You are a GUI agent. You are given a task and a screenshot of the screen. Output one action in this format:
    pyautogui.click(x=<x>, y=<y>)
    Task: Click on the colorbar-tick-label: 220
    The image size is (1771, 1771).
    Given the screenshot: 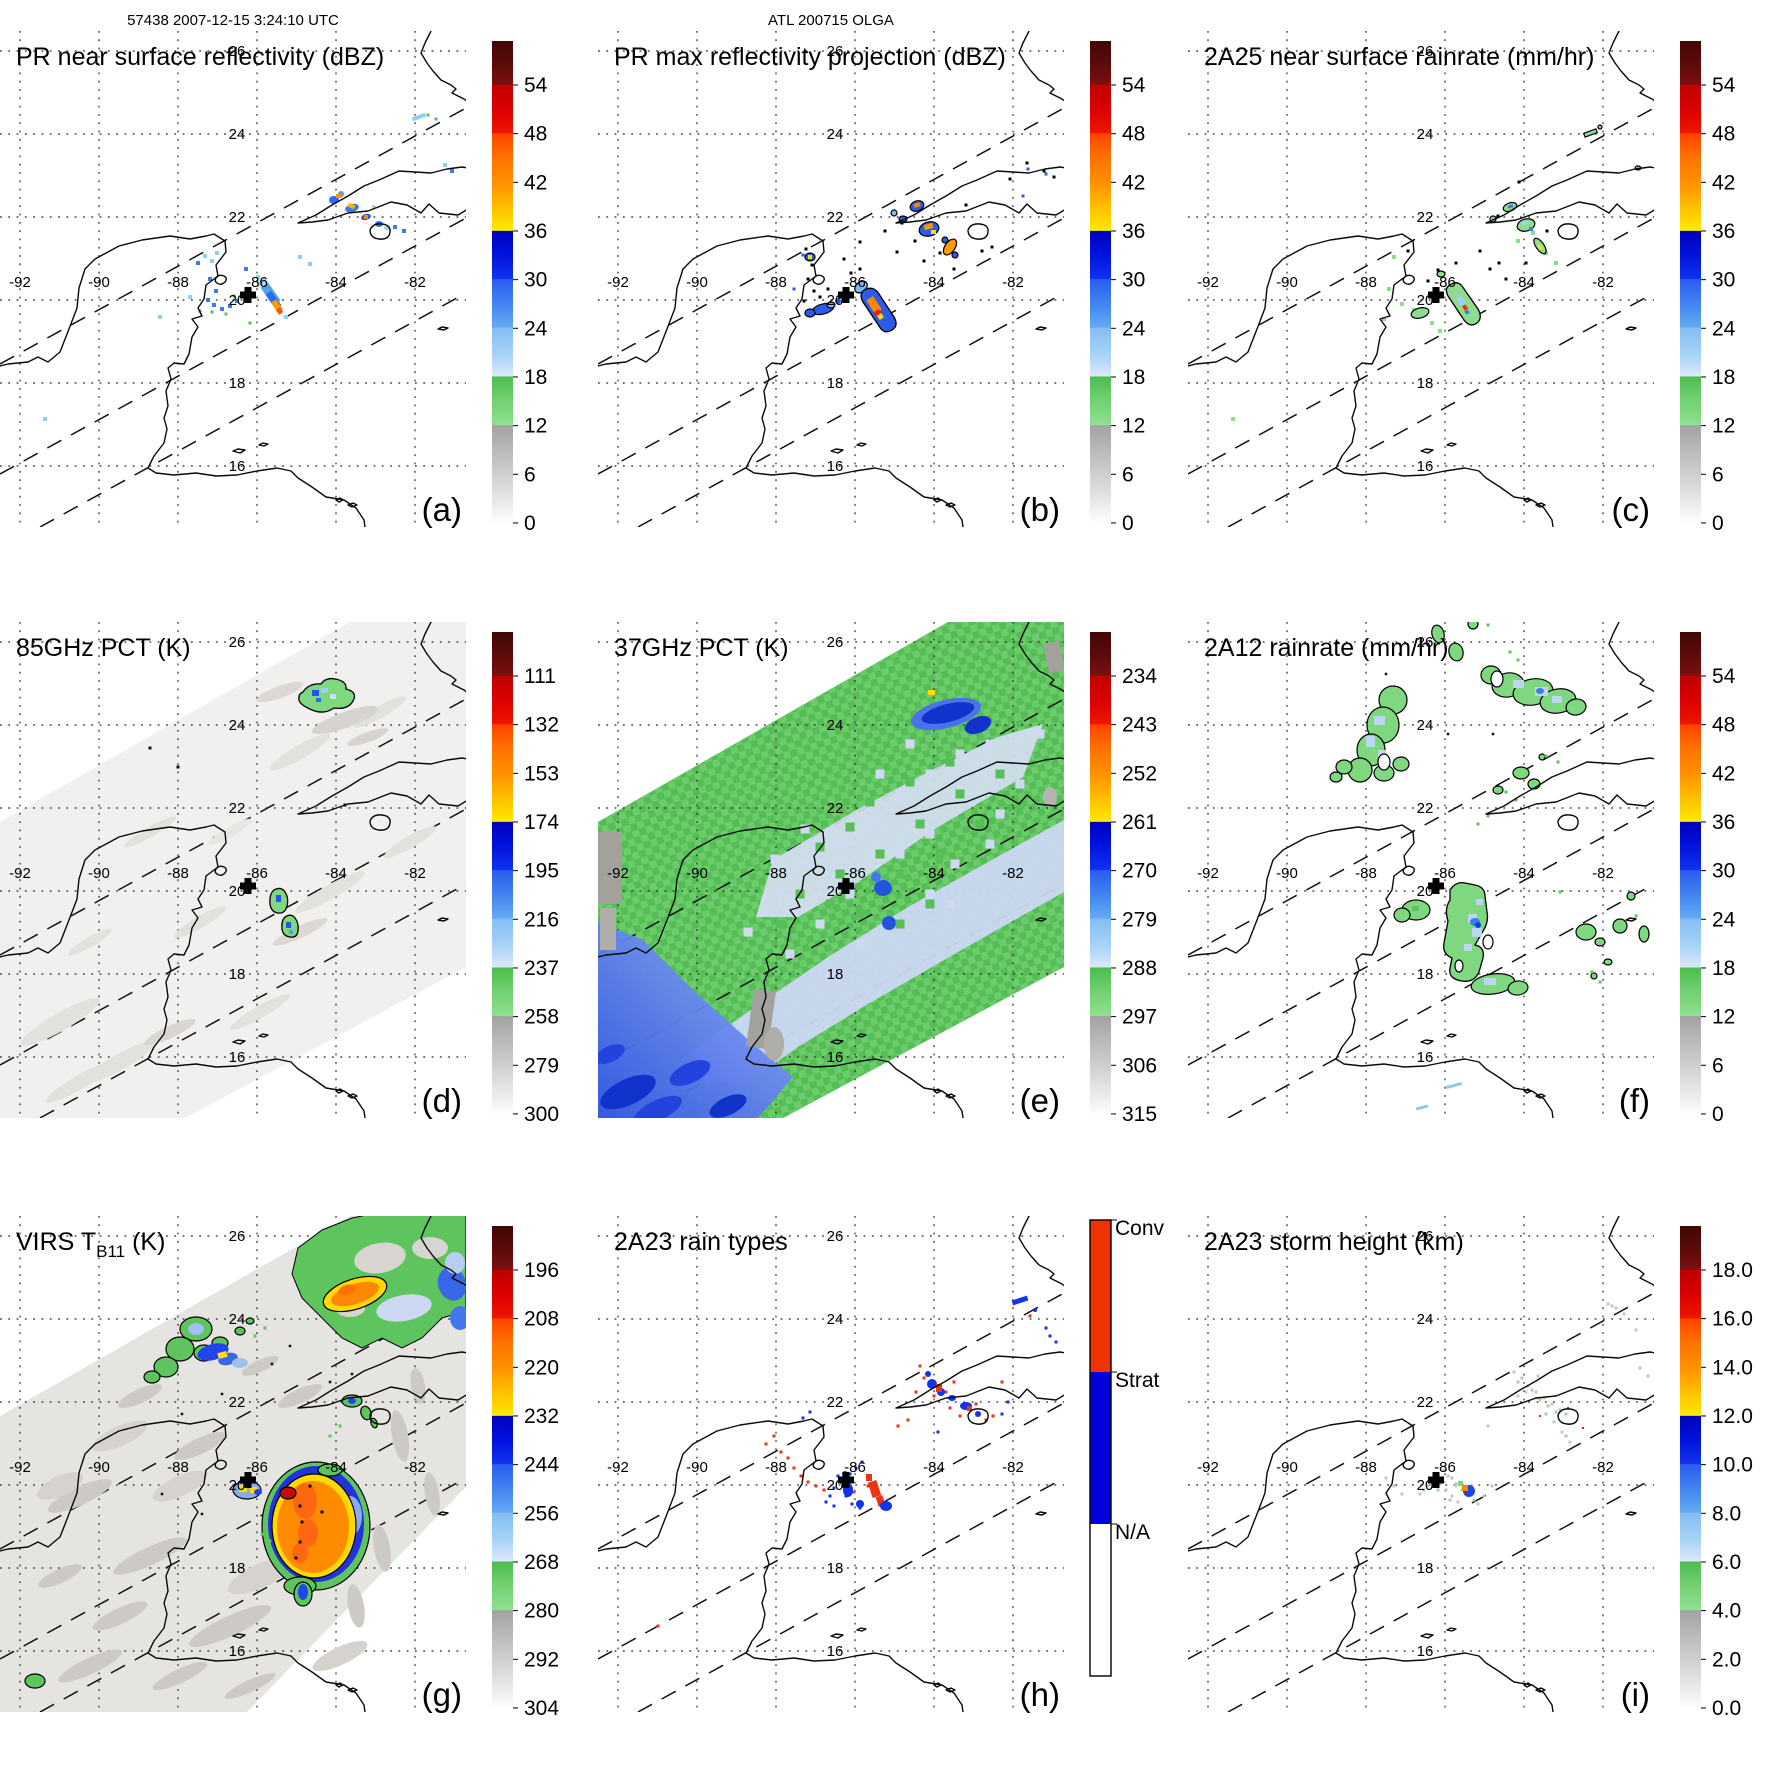 What is the action you would take?
    pyautogui.click(x=541, y=1367)
    